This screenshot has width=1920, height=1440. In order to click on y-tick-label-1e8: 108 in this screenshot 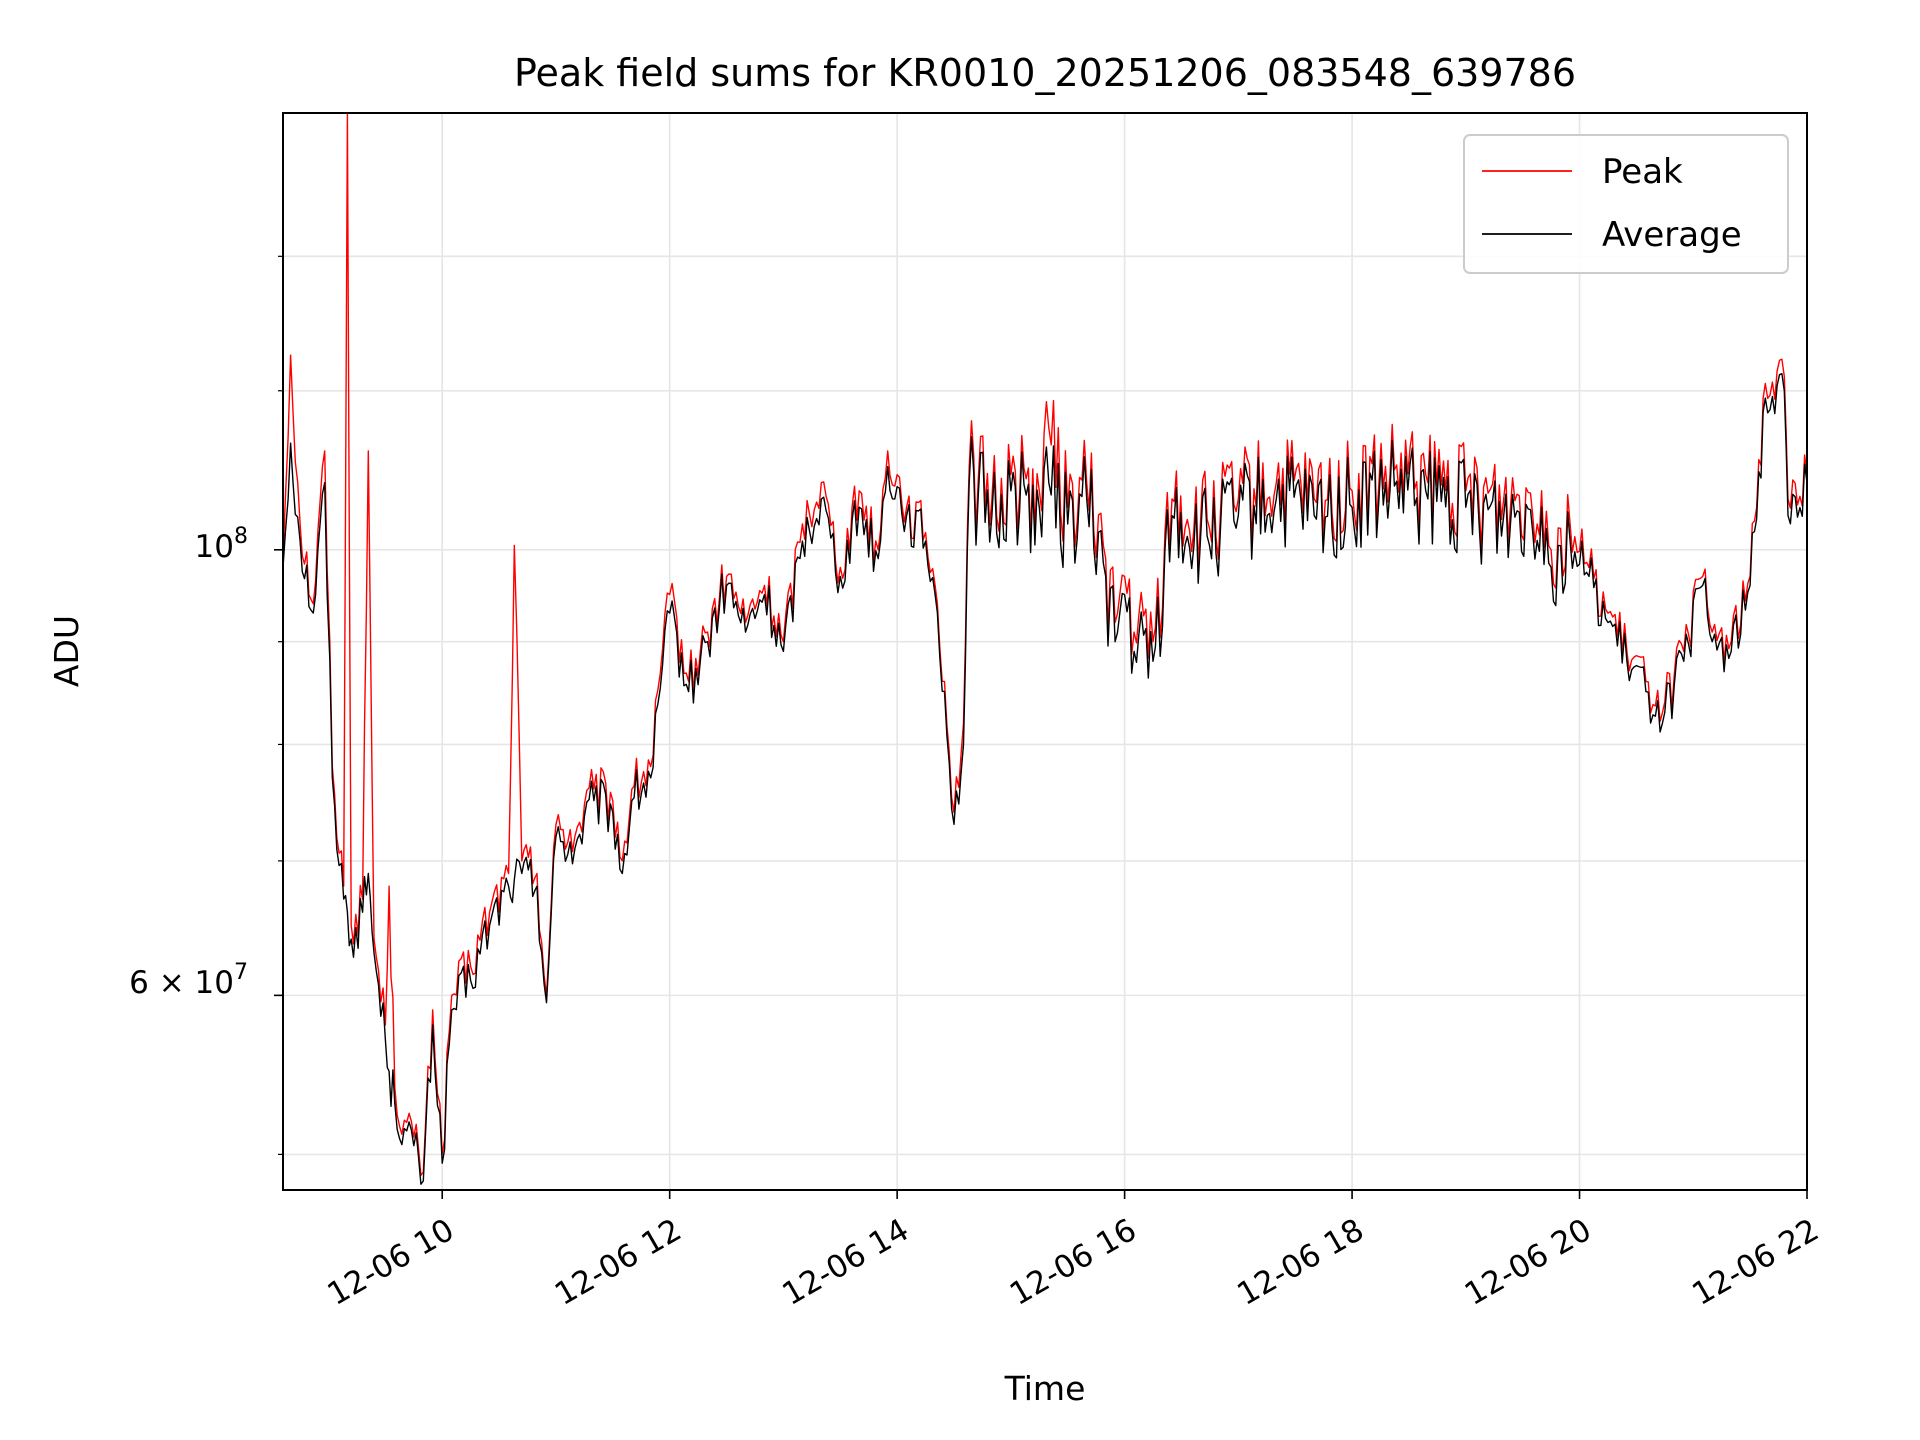, I will do `click(221, 544)`.